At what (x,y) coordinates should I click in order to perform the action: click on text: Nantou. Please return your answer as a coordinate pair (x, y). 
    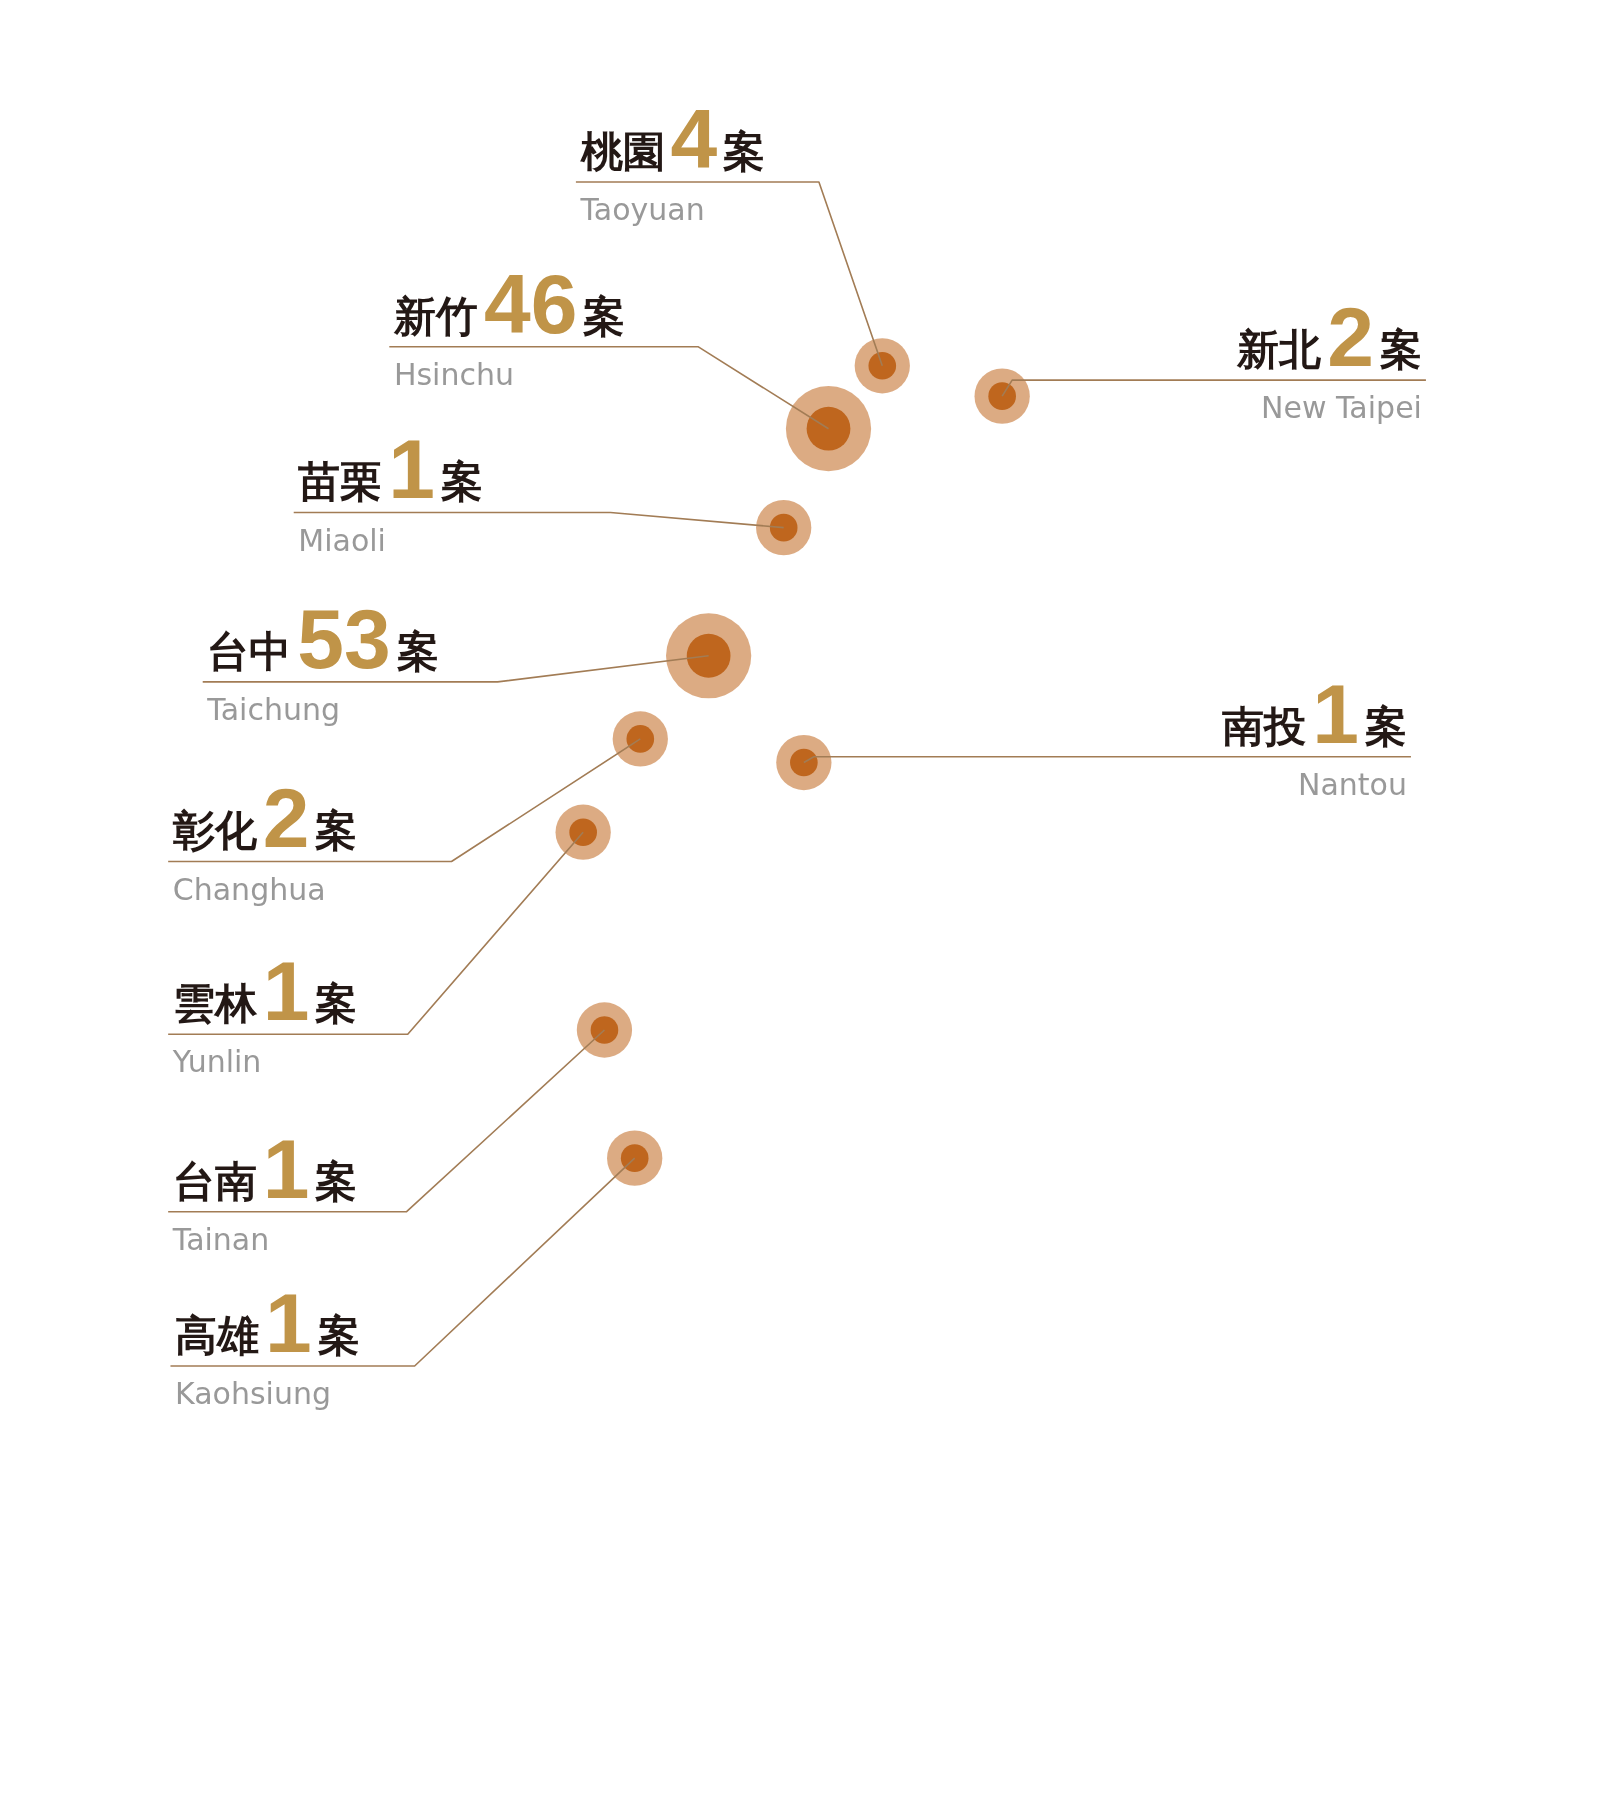
    Looking at the image, I should click on (1352, 784).